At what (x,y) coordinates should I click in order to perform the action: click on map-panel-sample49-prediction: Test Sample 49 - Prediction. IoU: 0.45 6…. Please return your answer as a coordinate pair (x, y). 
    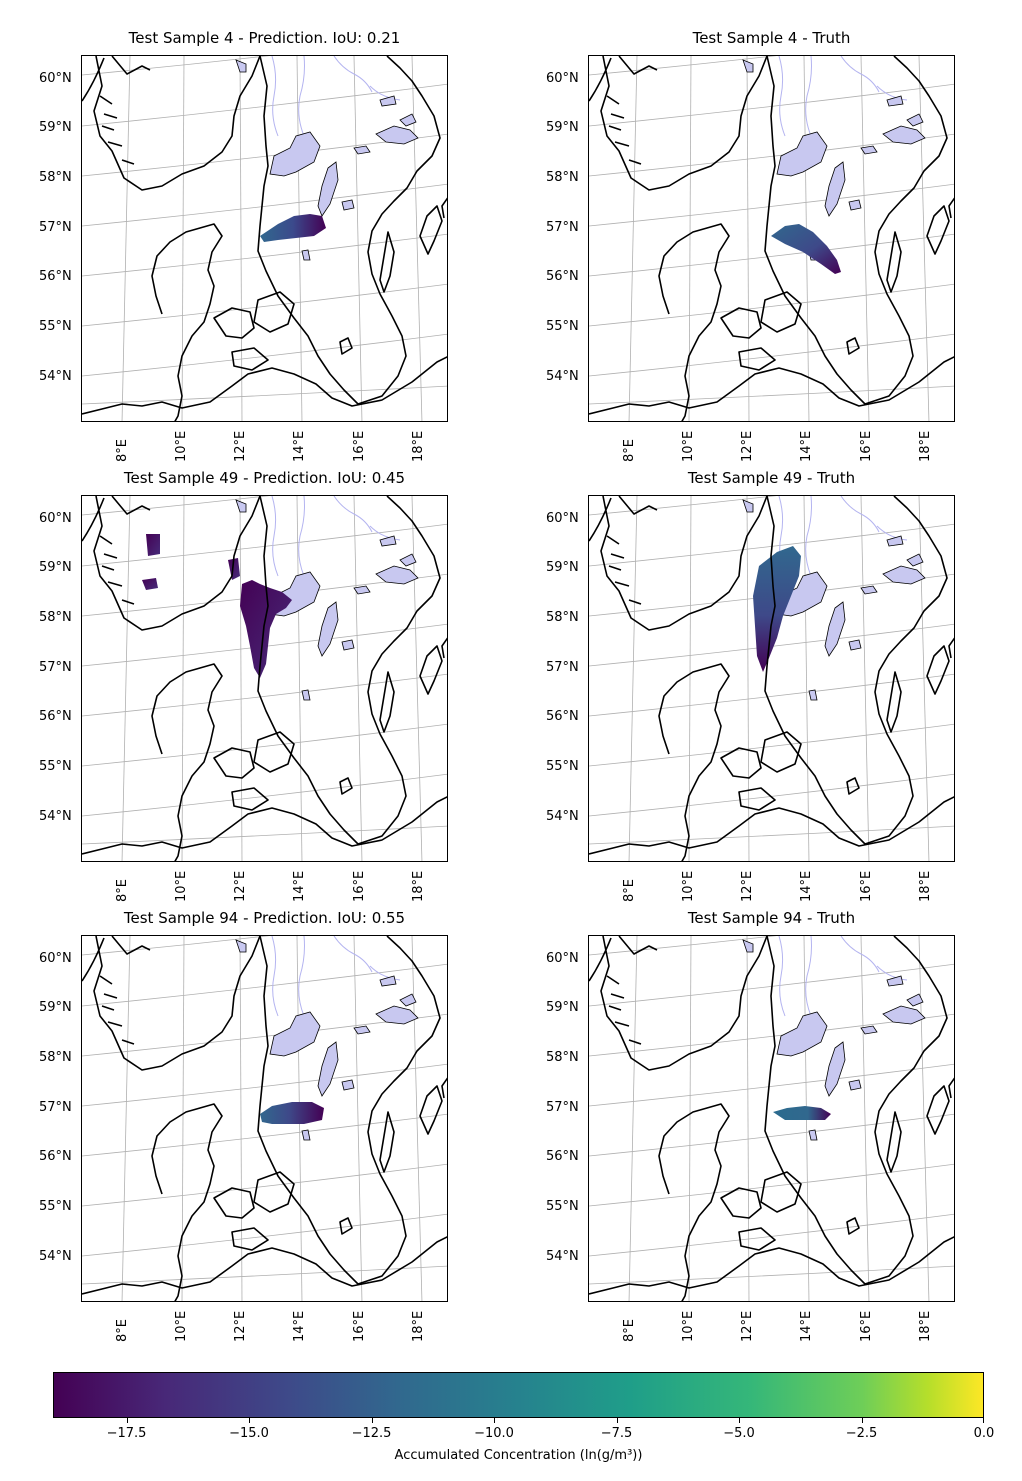
    Looking at the image, I should click on (243, 685).